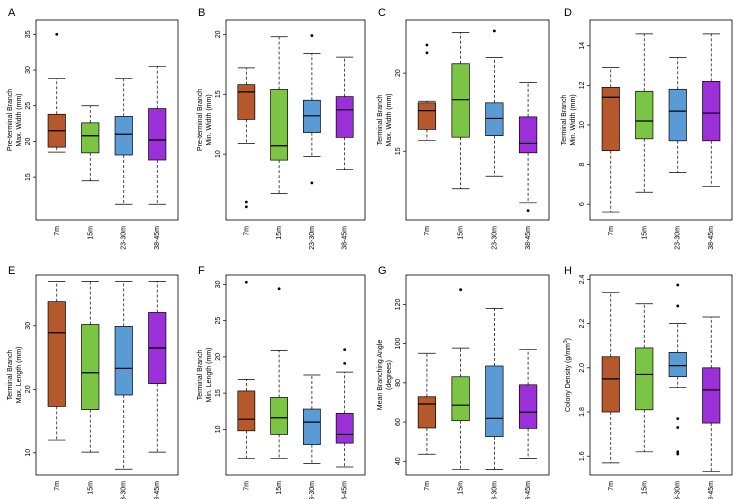 The height and width of the screenshot is (499, 740). Describe the element at coordinates (19, 375) in the screenshot. I see `y-axis-label: Max. Length (mm)` at that location.